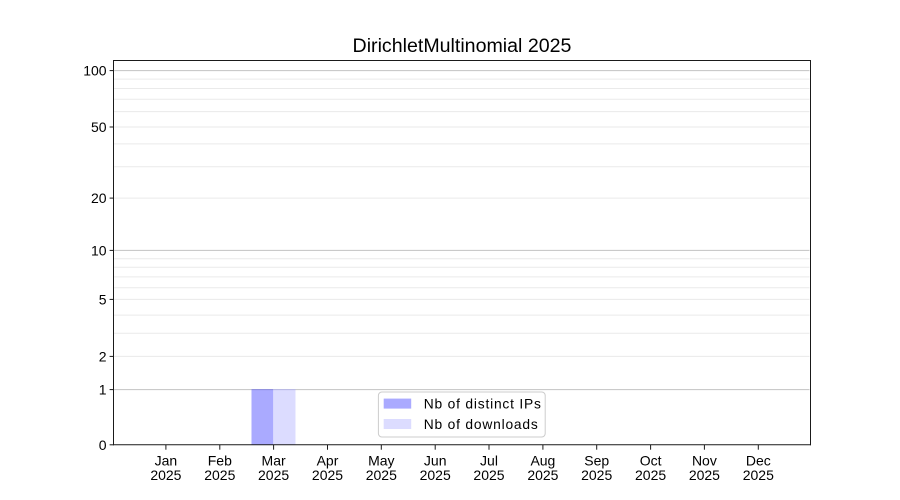  Describe the element at coordinates (103, 356) in the screenshot. I see `svg-text: 2` at that location.